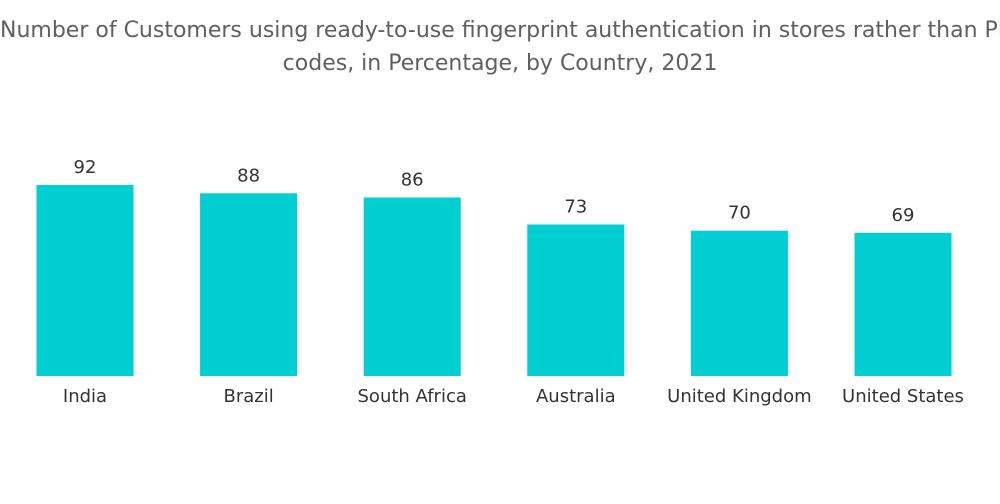 Image resolution: width=1000 pixels, height=504 pixels. Describe the element at coordinates (576, 396) in the screenshot. I see `category-label-australia: Australia` at that location.